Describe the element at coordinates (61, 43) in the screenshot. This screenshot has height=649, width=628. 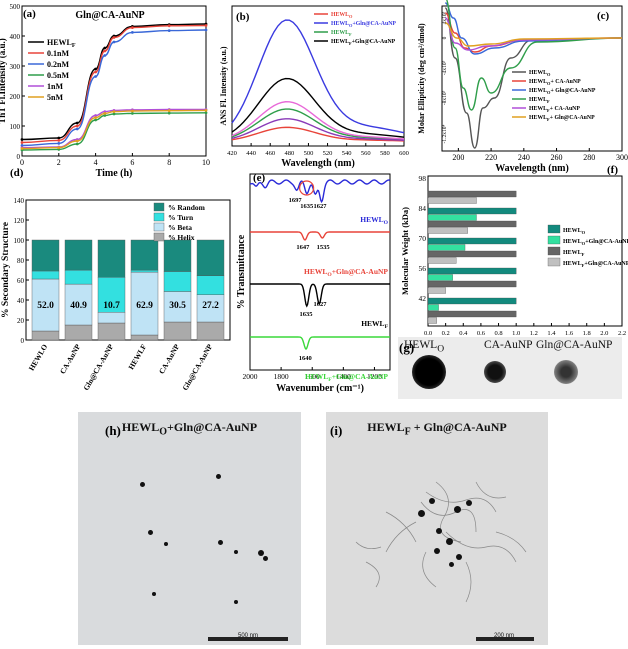
I see `panel-a-legend-label: HEWLF` at that location.